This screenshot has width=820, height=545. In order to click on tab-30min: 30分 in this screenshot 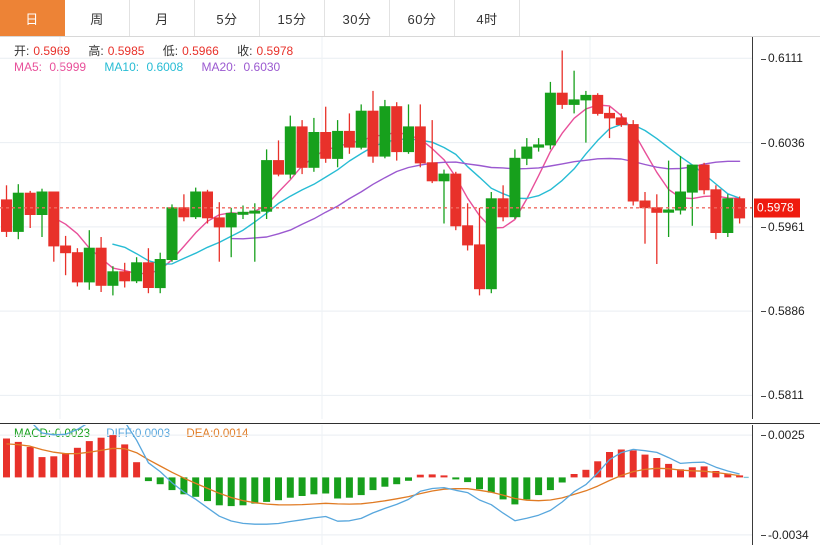, I will do `click(357, 18)`.